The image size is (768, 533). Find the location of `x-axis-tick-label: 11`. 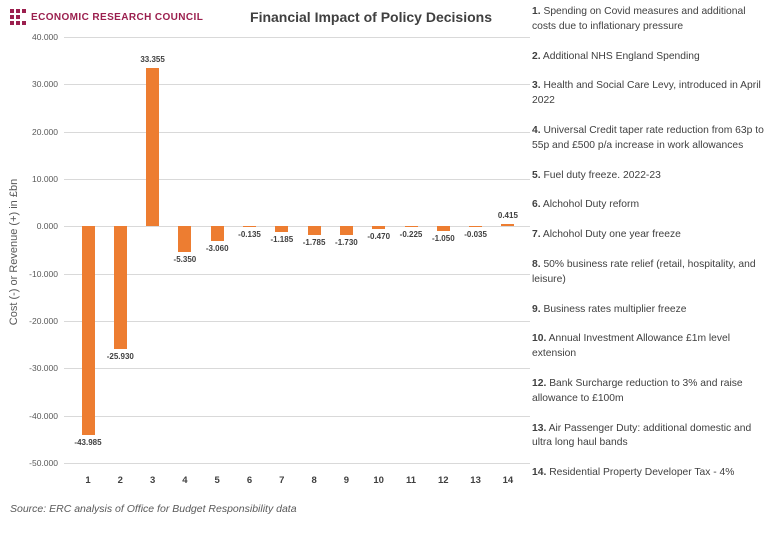

x-axis-tick-label: 11 is located at coordinates (411, 480).